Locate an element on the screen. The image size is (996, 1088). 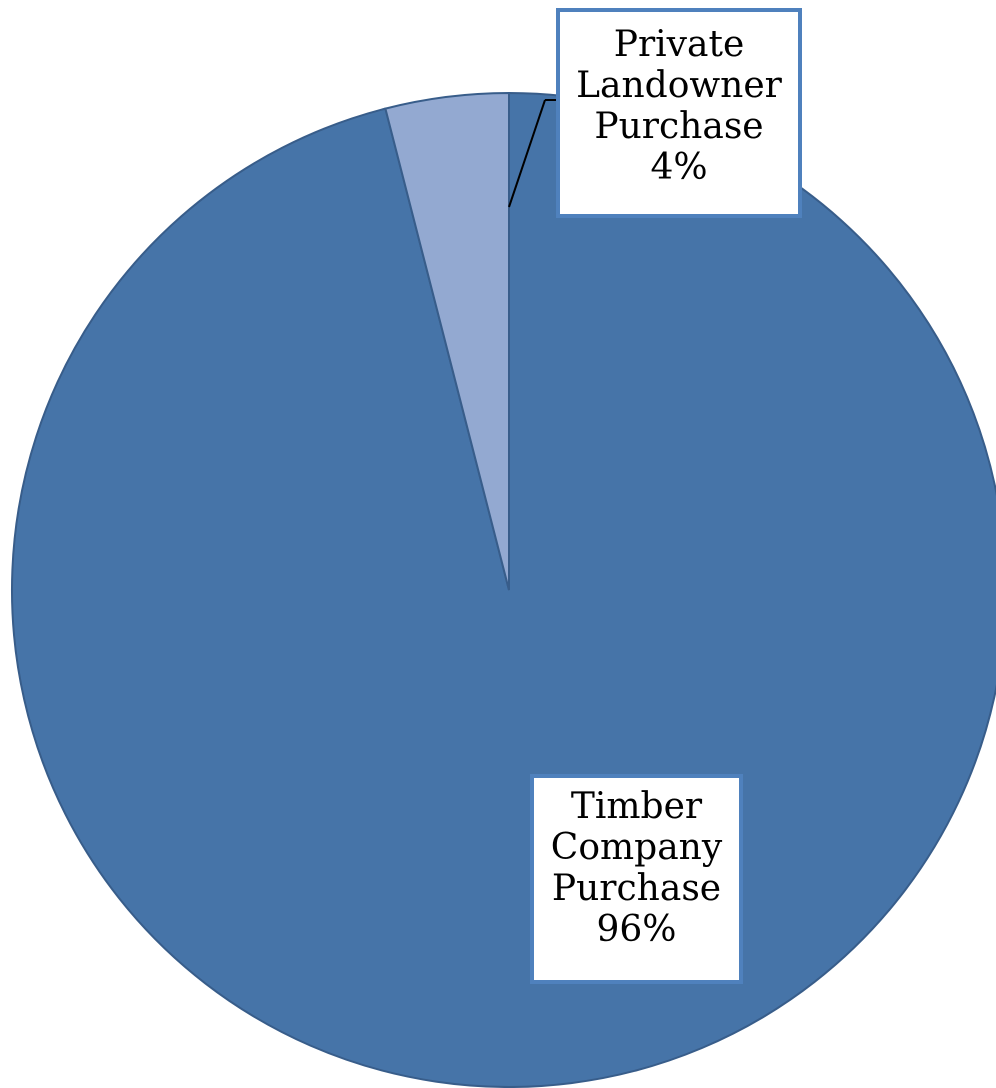
data-label-private-landowner: Private Landowner Purchase 4% is located at coordinates (679, 113).